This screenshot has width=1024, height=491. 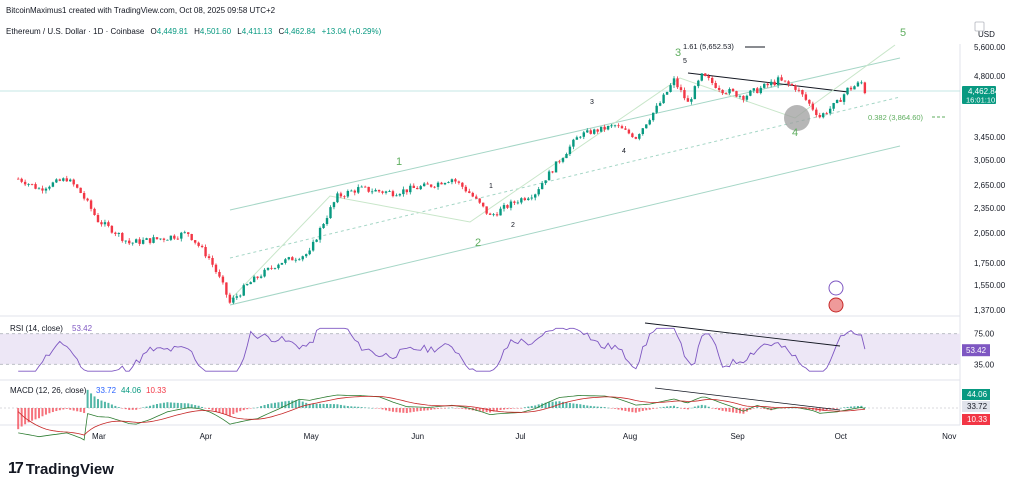 What do you see at coordinates (986, 34) in the screenshot?
I see `currency-label: USD` at bounding box center [986, 34].